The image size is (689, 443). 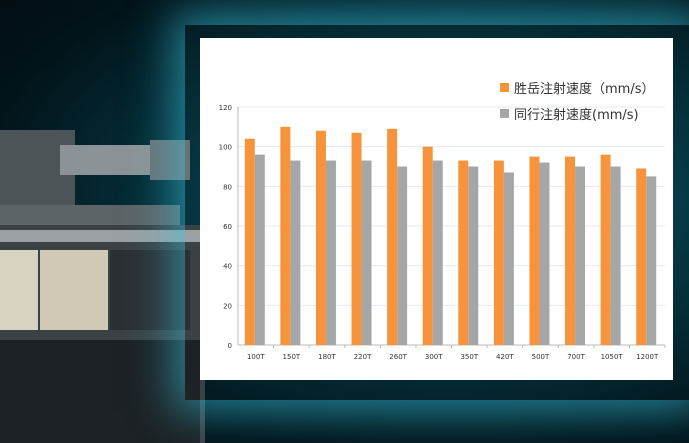 What do you see at coordinates (292, 357) in the screenshot?
I see `x-tick-label: 150T` at bounding box center [292, 357].